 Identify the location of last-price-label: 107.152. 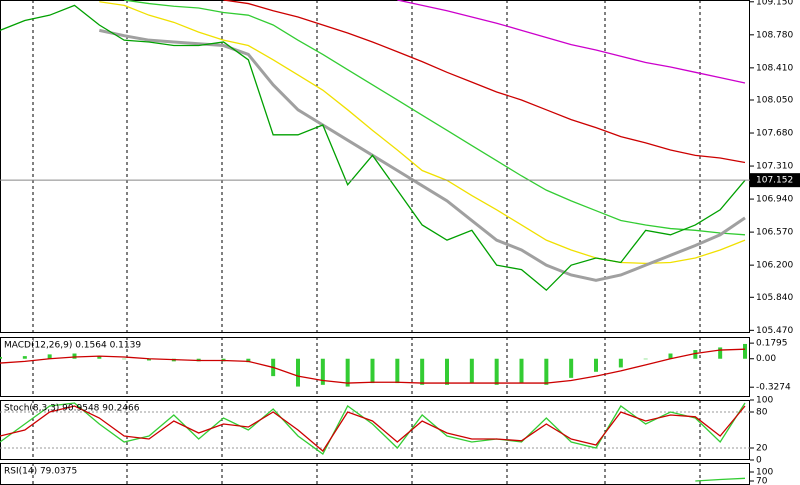
(774, 181).